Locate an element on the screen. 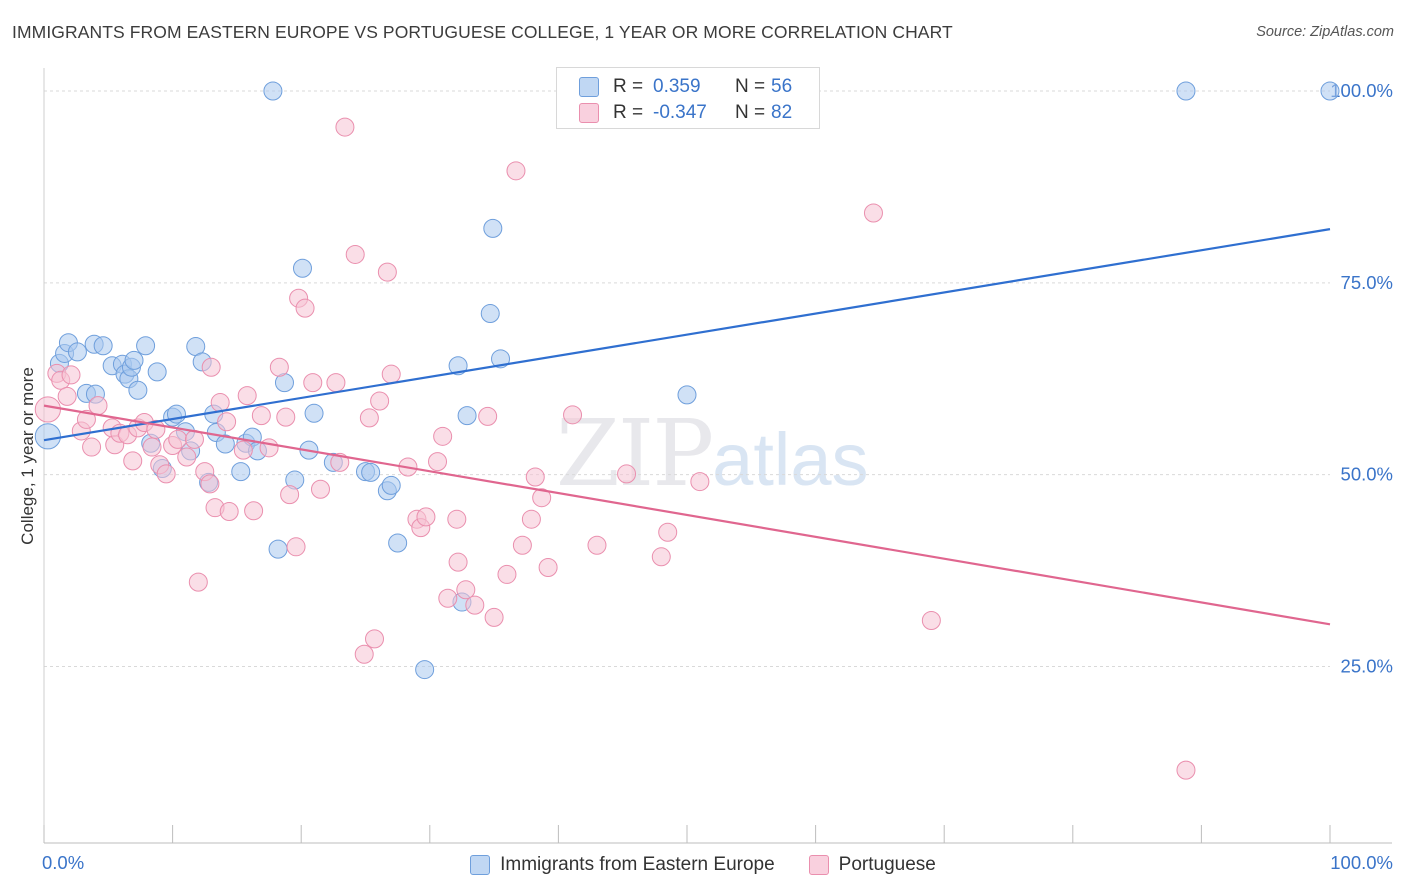  y-tick-label: 25.0% is located at coordinates (1367, 666).